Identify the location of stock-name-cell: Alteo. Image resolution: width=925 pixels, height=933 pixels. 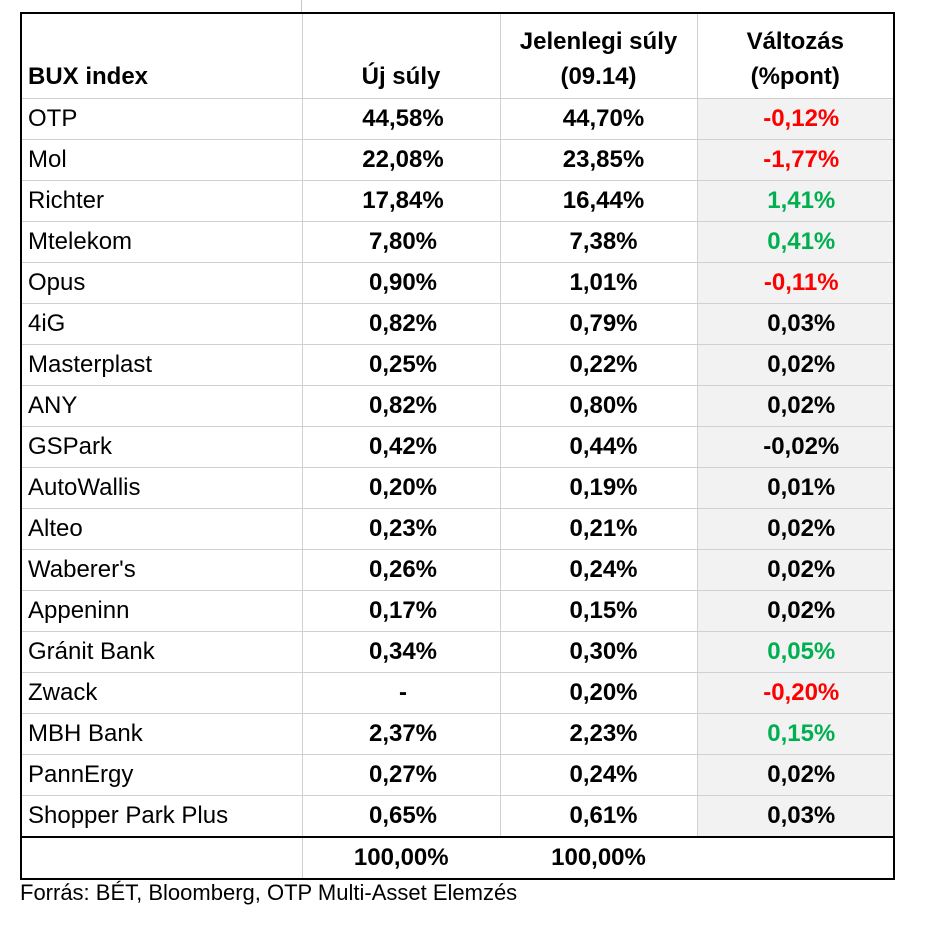
(161, 529).